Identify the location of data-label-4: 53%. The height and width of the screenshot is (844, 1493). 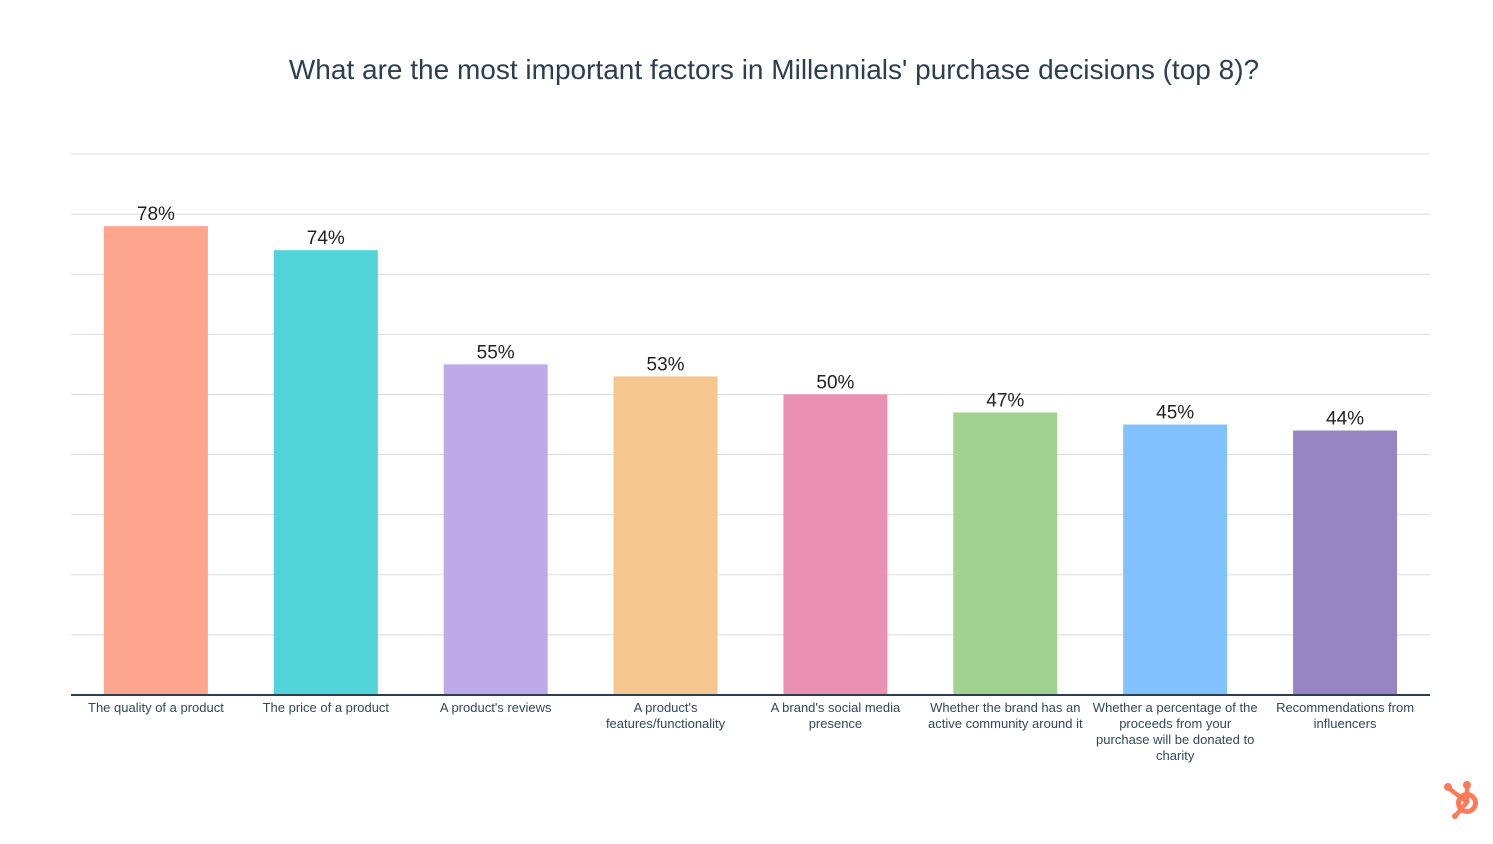
(666, 364).